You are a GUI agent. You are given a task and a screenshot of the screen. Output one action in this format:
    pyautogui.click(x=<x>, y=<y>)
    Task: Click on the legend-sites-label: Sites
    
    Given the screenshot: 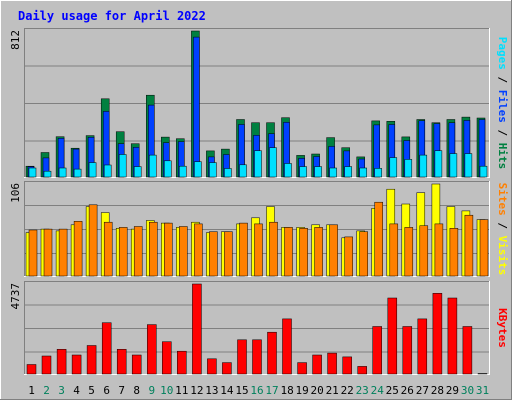 What is the action you would take?
    pyautogui.click(x=502, y=199)
    